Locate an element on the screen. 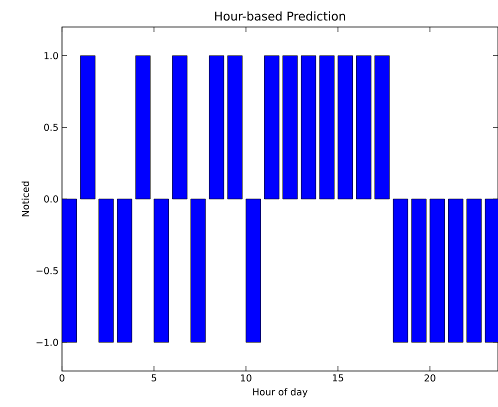  x-tick-label: 5 is located at coordinates (154, 378).